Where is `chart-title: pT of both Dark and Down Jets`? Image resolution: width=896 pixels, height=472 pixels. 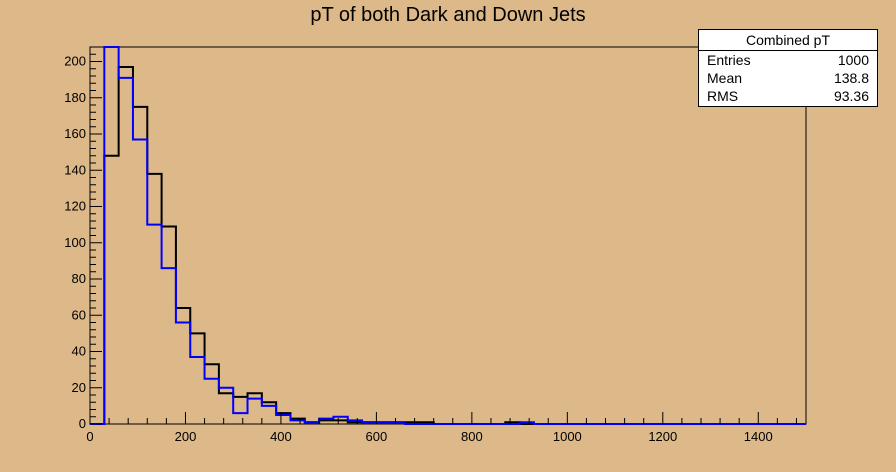
chart-title: pT of both Dark and Down Jets is located at coordinates (448, 15).